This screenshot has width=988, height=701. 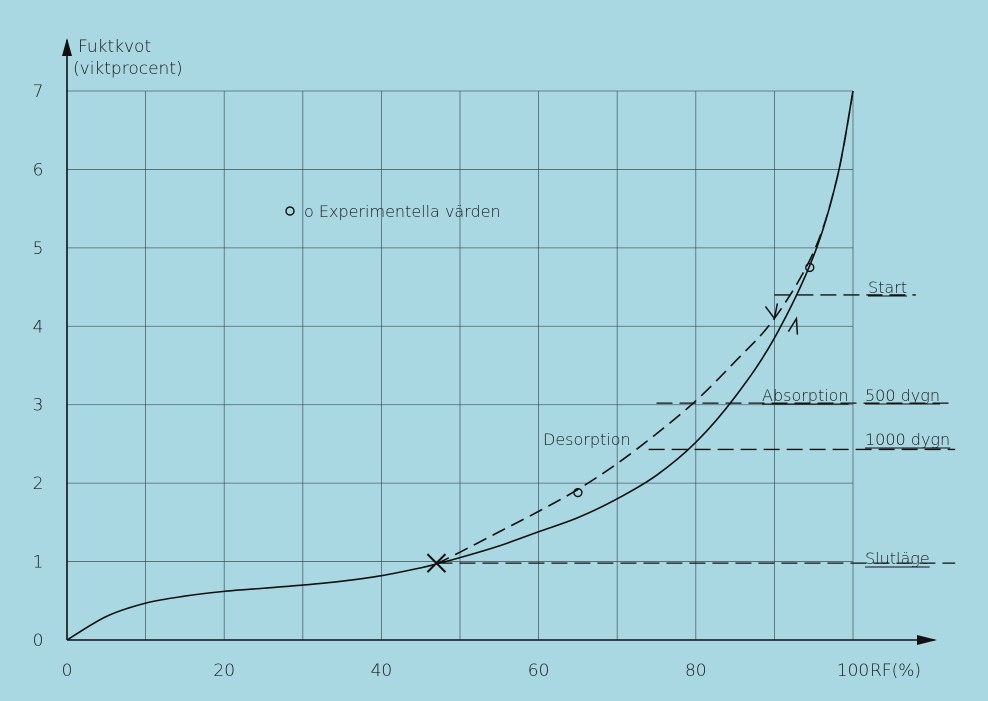 I want to click on y-tick-label: 0, so click(x=38, y=641).